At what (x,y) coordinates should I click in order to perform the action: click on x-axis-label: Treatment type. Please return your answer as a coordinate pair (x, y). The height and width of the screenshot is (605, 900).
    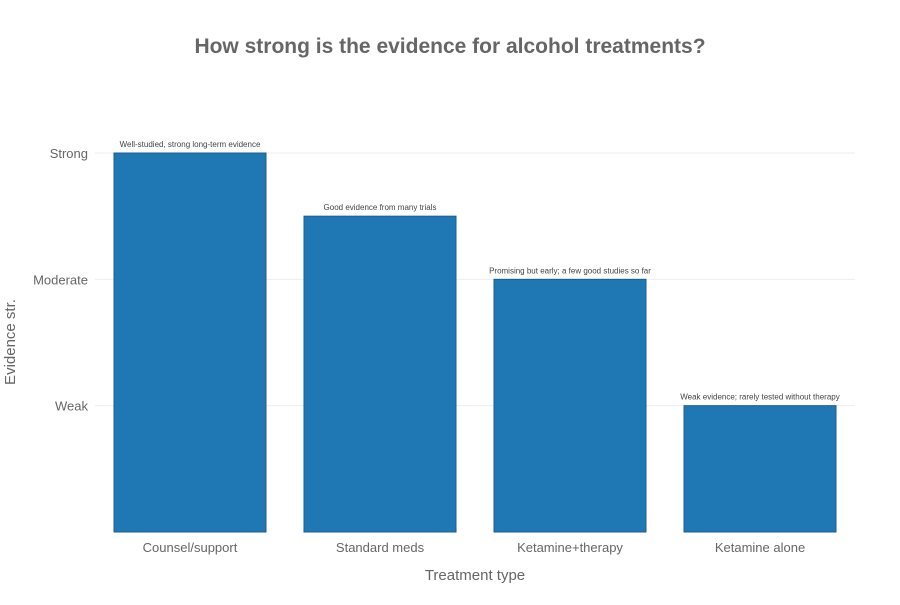
    Looking at the image, I should click on (475, 575).